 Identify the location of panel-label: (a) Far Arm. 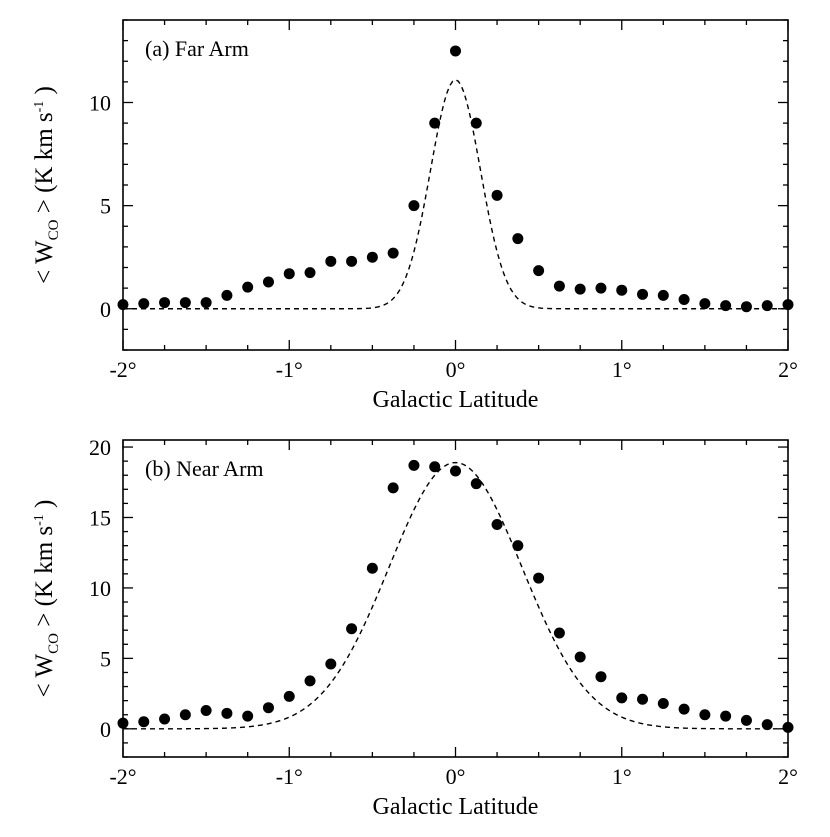
(197, 48).